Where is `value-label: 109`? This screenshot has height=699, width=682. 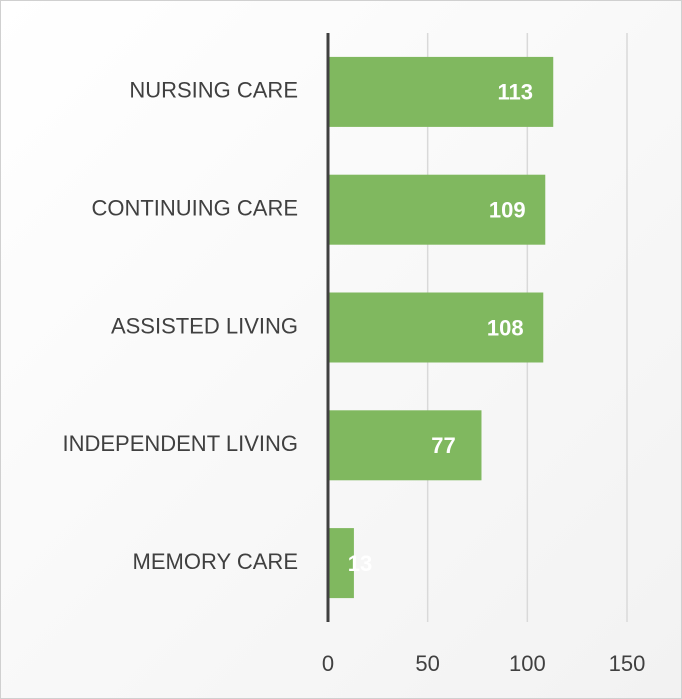 value-label: 109 is located at coordinates (507, 210).